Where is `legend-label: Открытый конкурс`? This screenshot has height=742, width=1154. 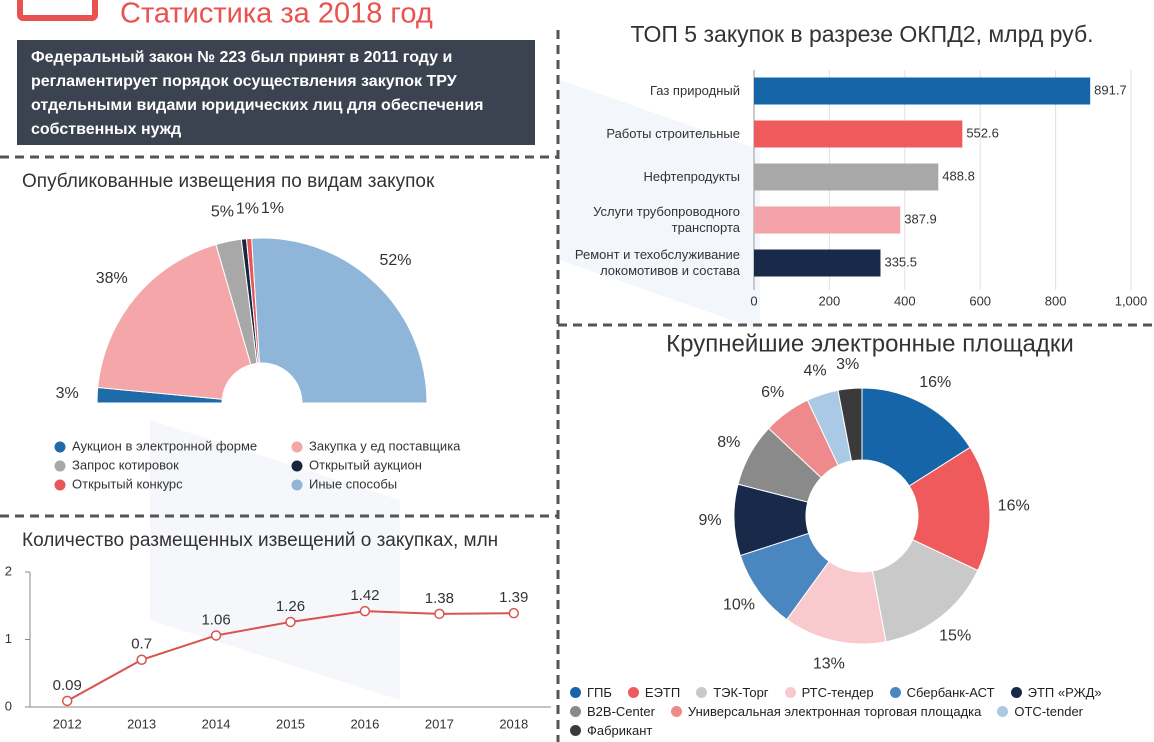
legend-label: Открытый конкурс is located at coordinates (127, 483).